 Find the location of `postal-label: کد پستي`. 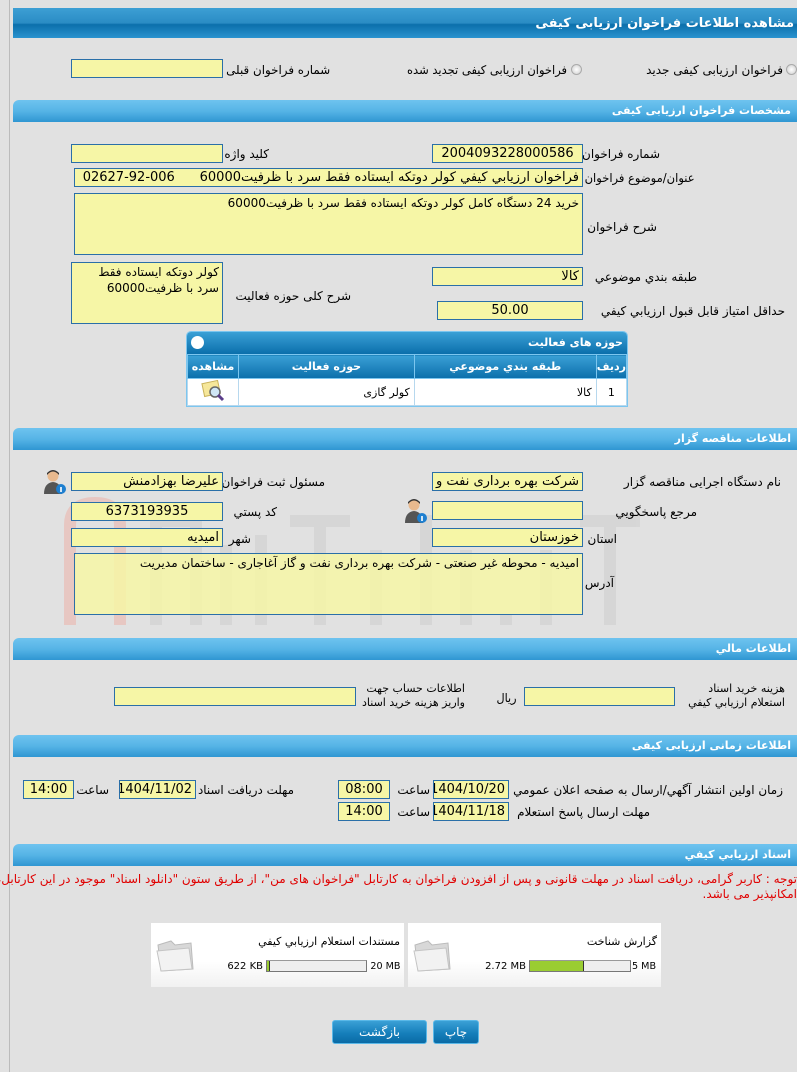

postal-label: کد پستي is located at coordinates (255, 512).